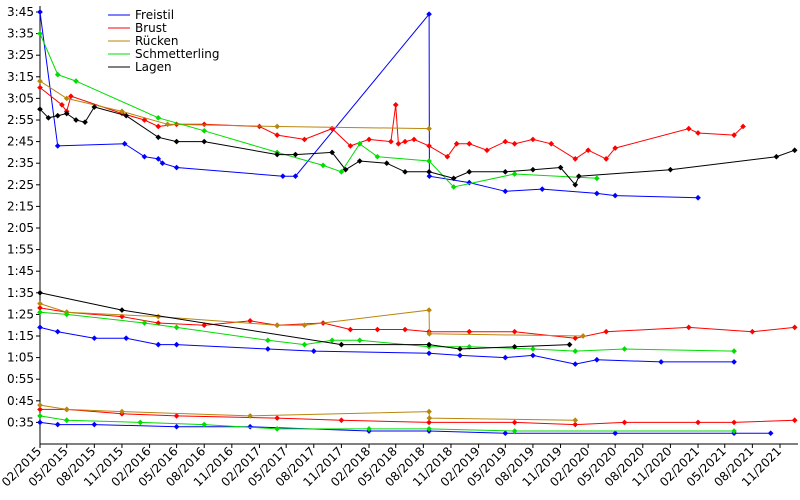  Describe the element at coordinates (143, 41) in the screenshot. I see `legend-entry-r-cken: Rücken` at that location.